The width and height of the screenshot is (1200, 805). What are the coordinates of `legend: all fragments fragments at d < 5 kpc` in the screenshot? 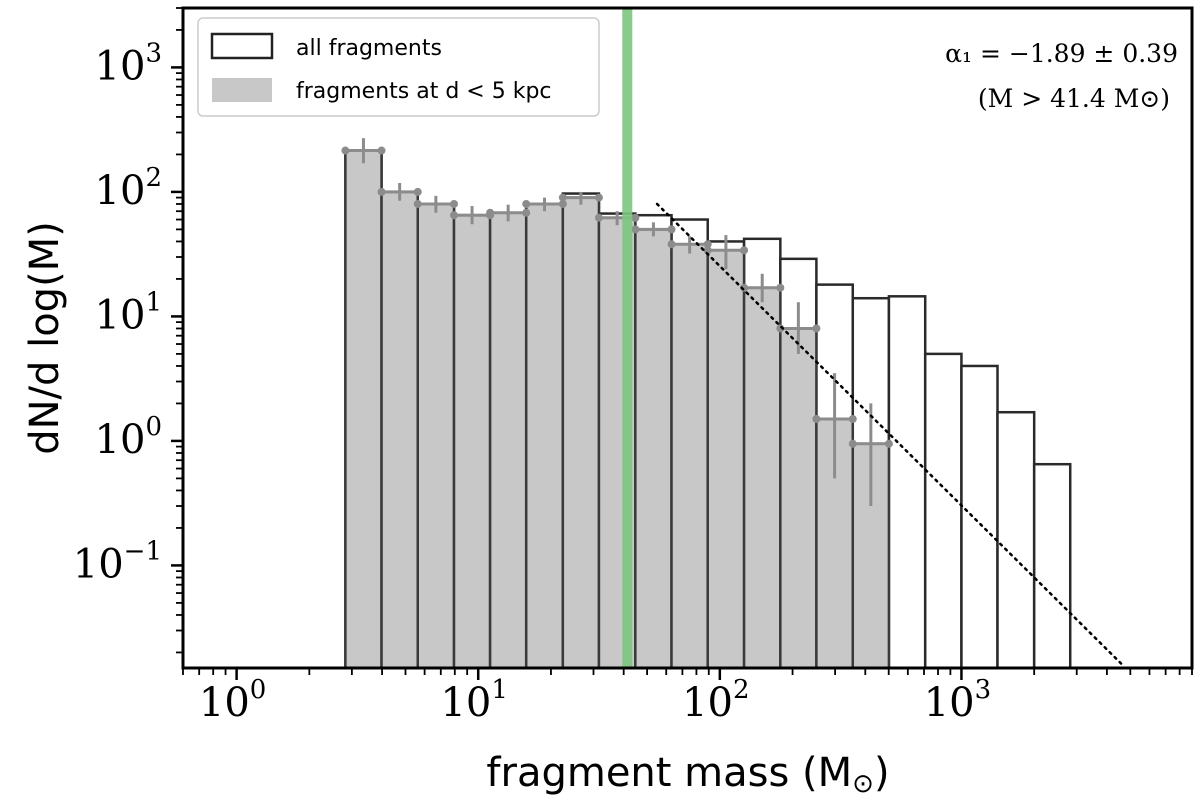 It's located at (398, 67).